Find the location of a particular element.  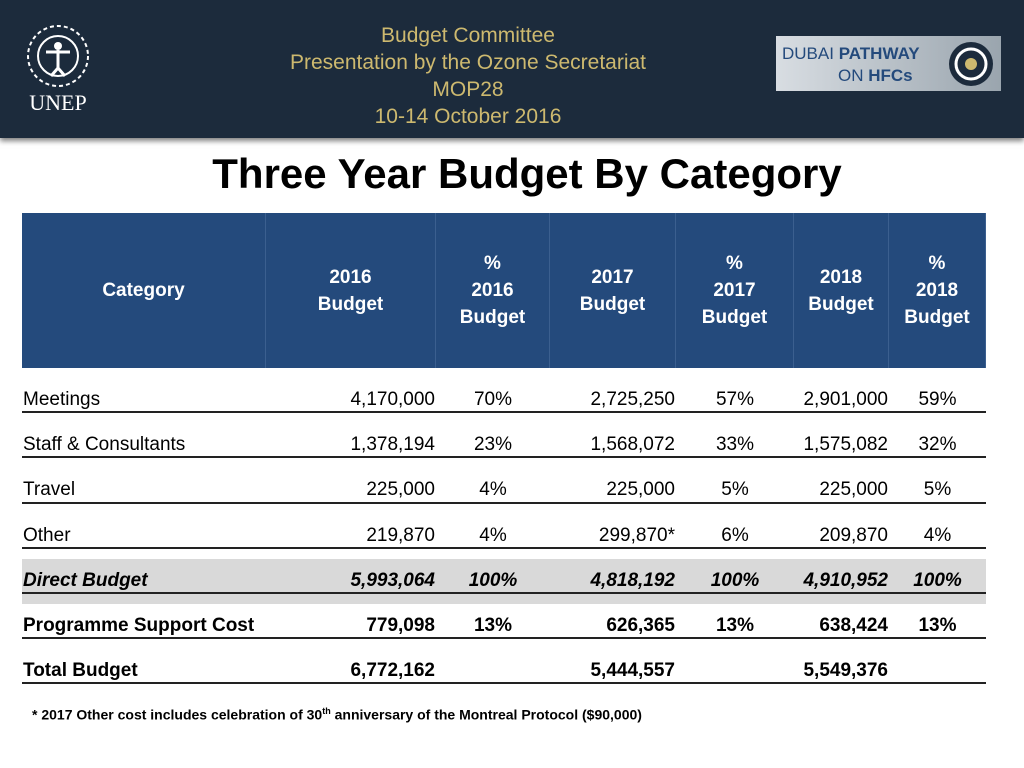

table-cell: 2,901,000 is located at coordinates (845, 399).